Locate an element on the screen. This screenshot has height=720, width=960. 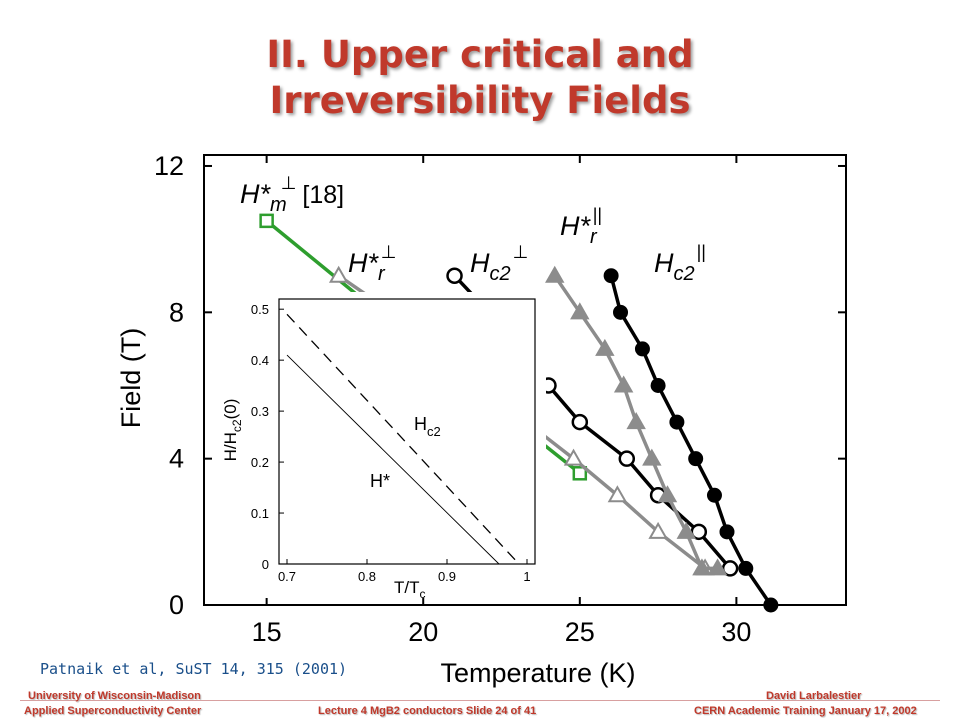
label-hc2-par: Hc2|| is located at coordinates (680, 263).